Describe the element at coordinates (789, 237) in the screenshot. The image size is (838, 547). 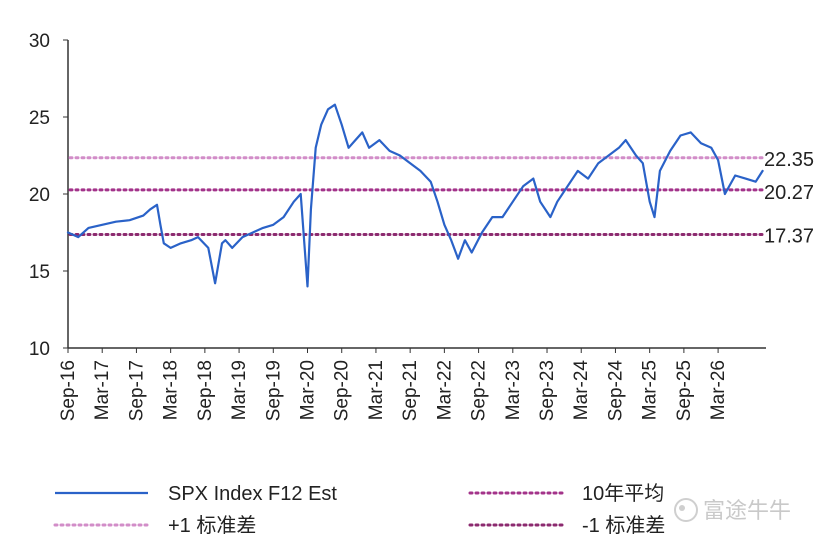
I see `ref-label-minus-1-std: 17.37` at that location.